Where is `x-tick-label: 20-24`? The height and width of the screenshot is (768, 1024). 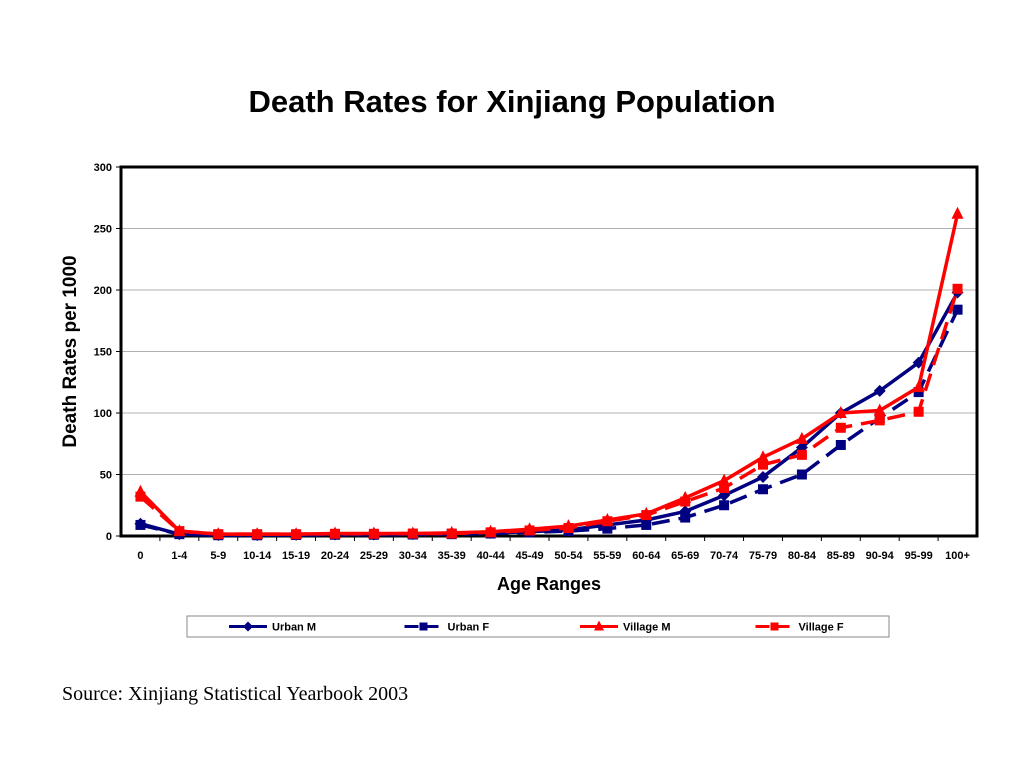
x-tick-label: 20-24 is located at coordinates (335, 556).